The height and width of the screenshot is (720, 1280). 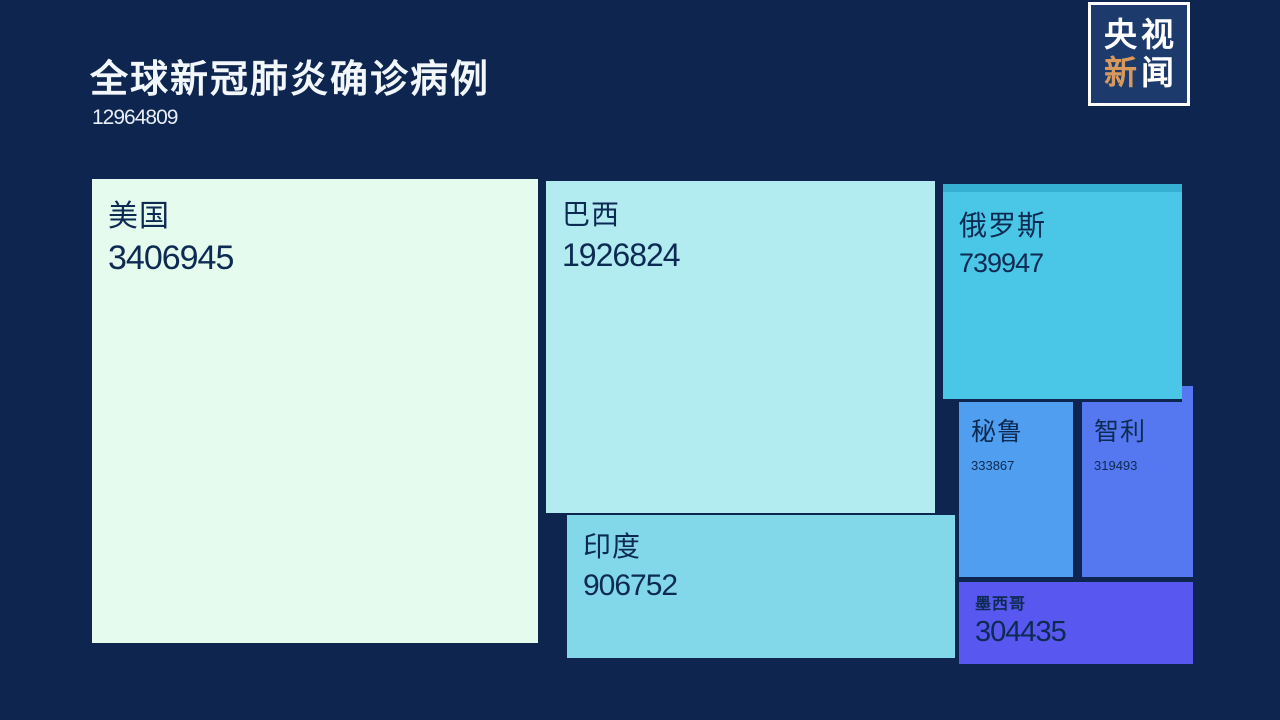 I want to click on treemap-block-india: 印度 906752, so click(x=761, y=586).